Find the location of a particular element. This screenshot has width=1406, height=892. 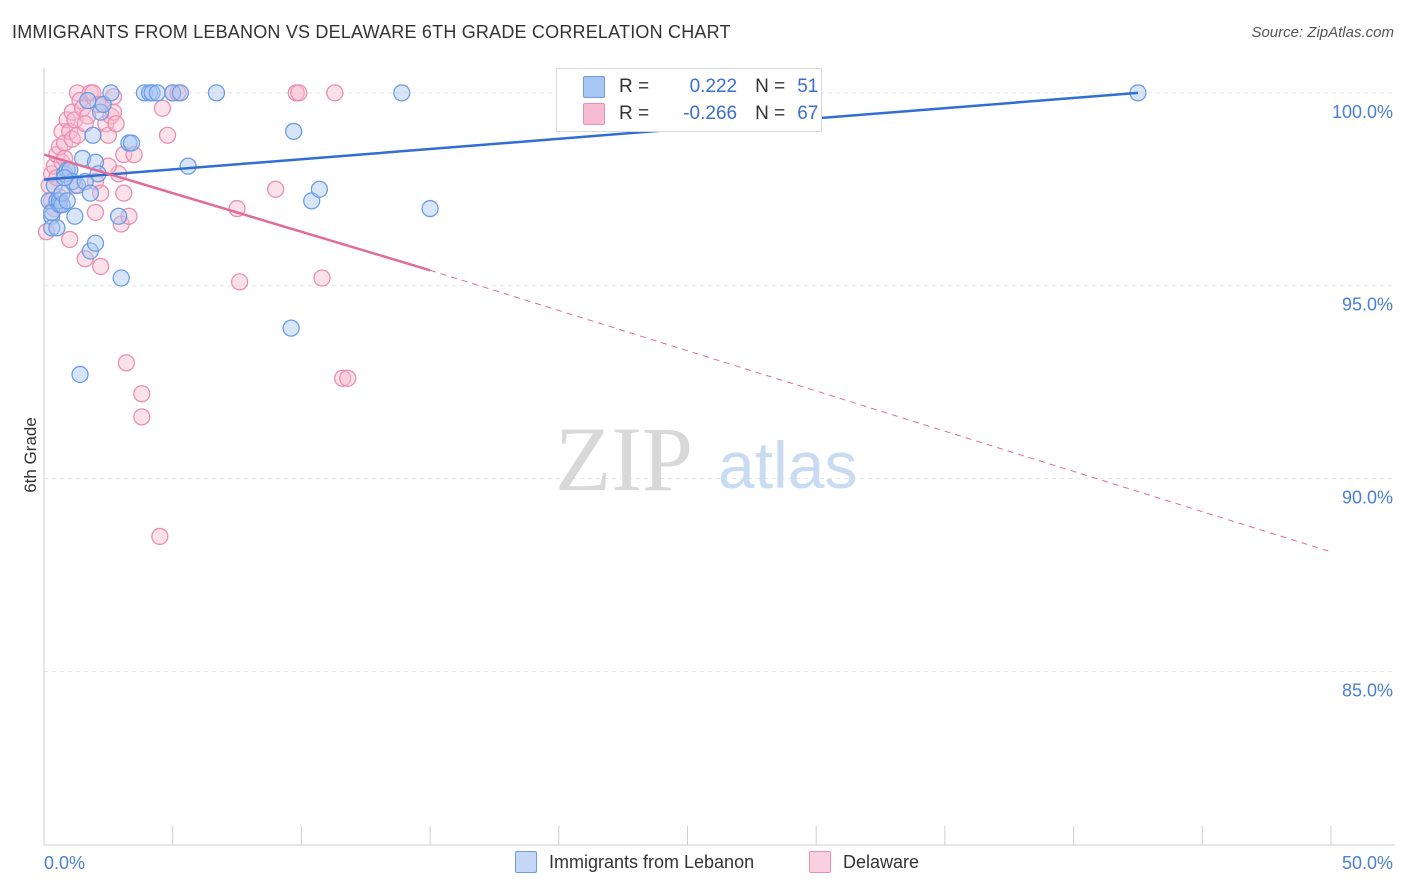

correlation-legend: R = 0.222 N = 51 R = -0.266 N = 67 is located at coordinates (689, 100).